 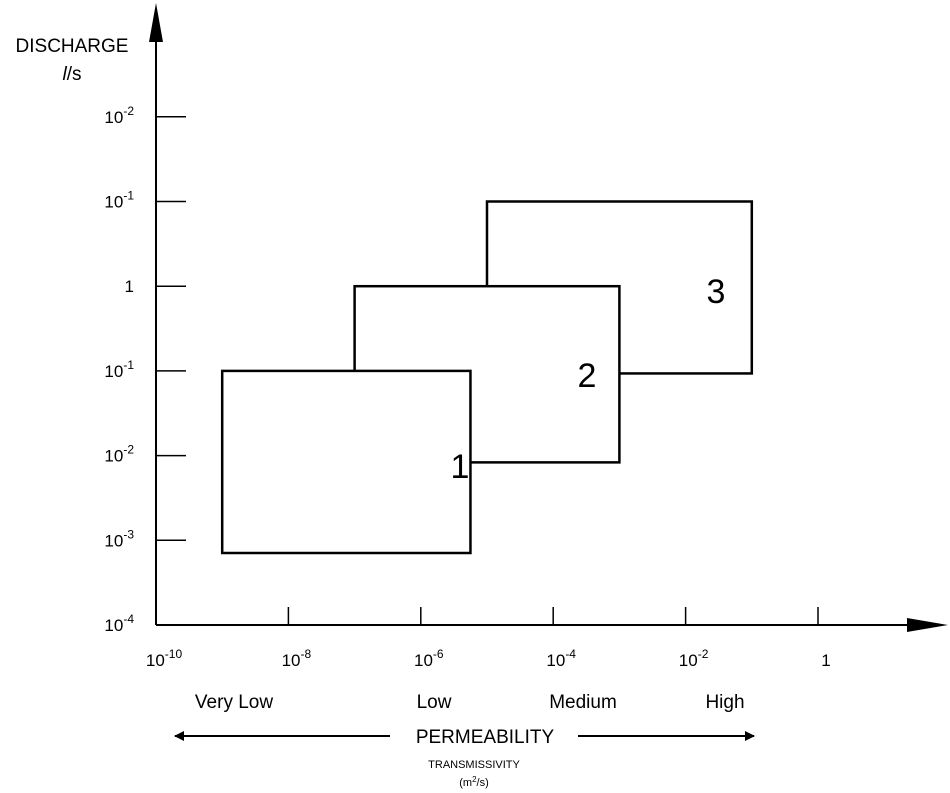 What do you see at coordinates (474, 782) in the screenshot?
I see `transmissivity-unit: (m2/s)` at bounding box center [474, 782].